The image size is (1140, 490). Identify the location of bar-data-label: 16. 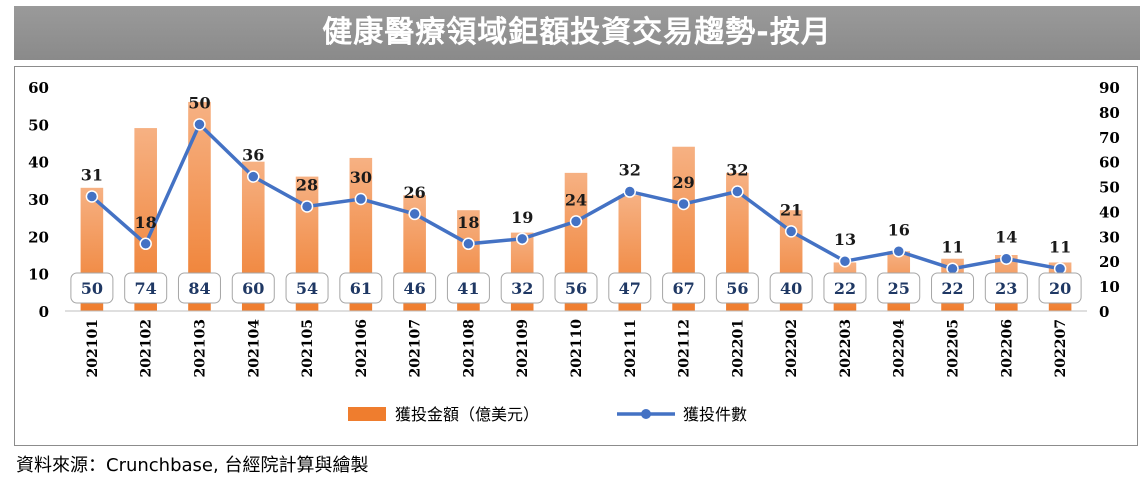
(899, 229).